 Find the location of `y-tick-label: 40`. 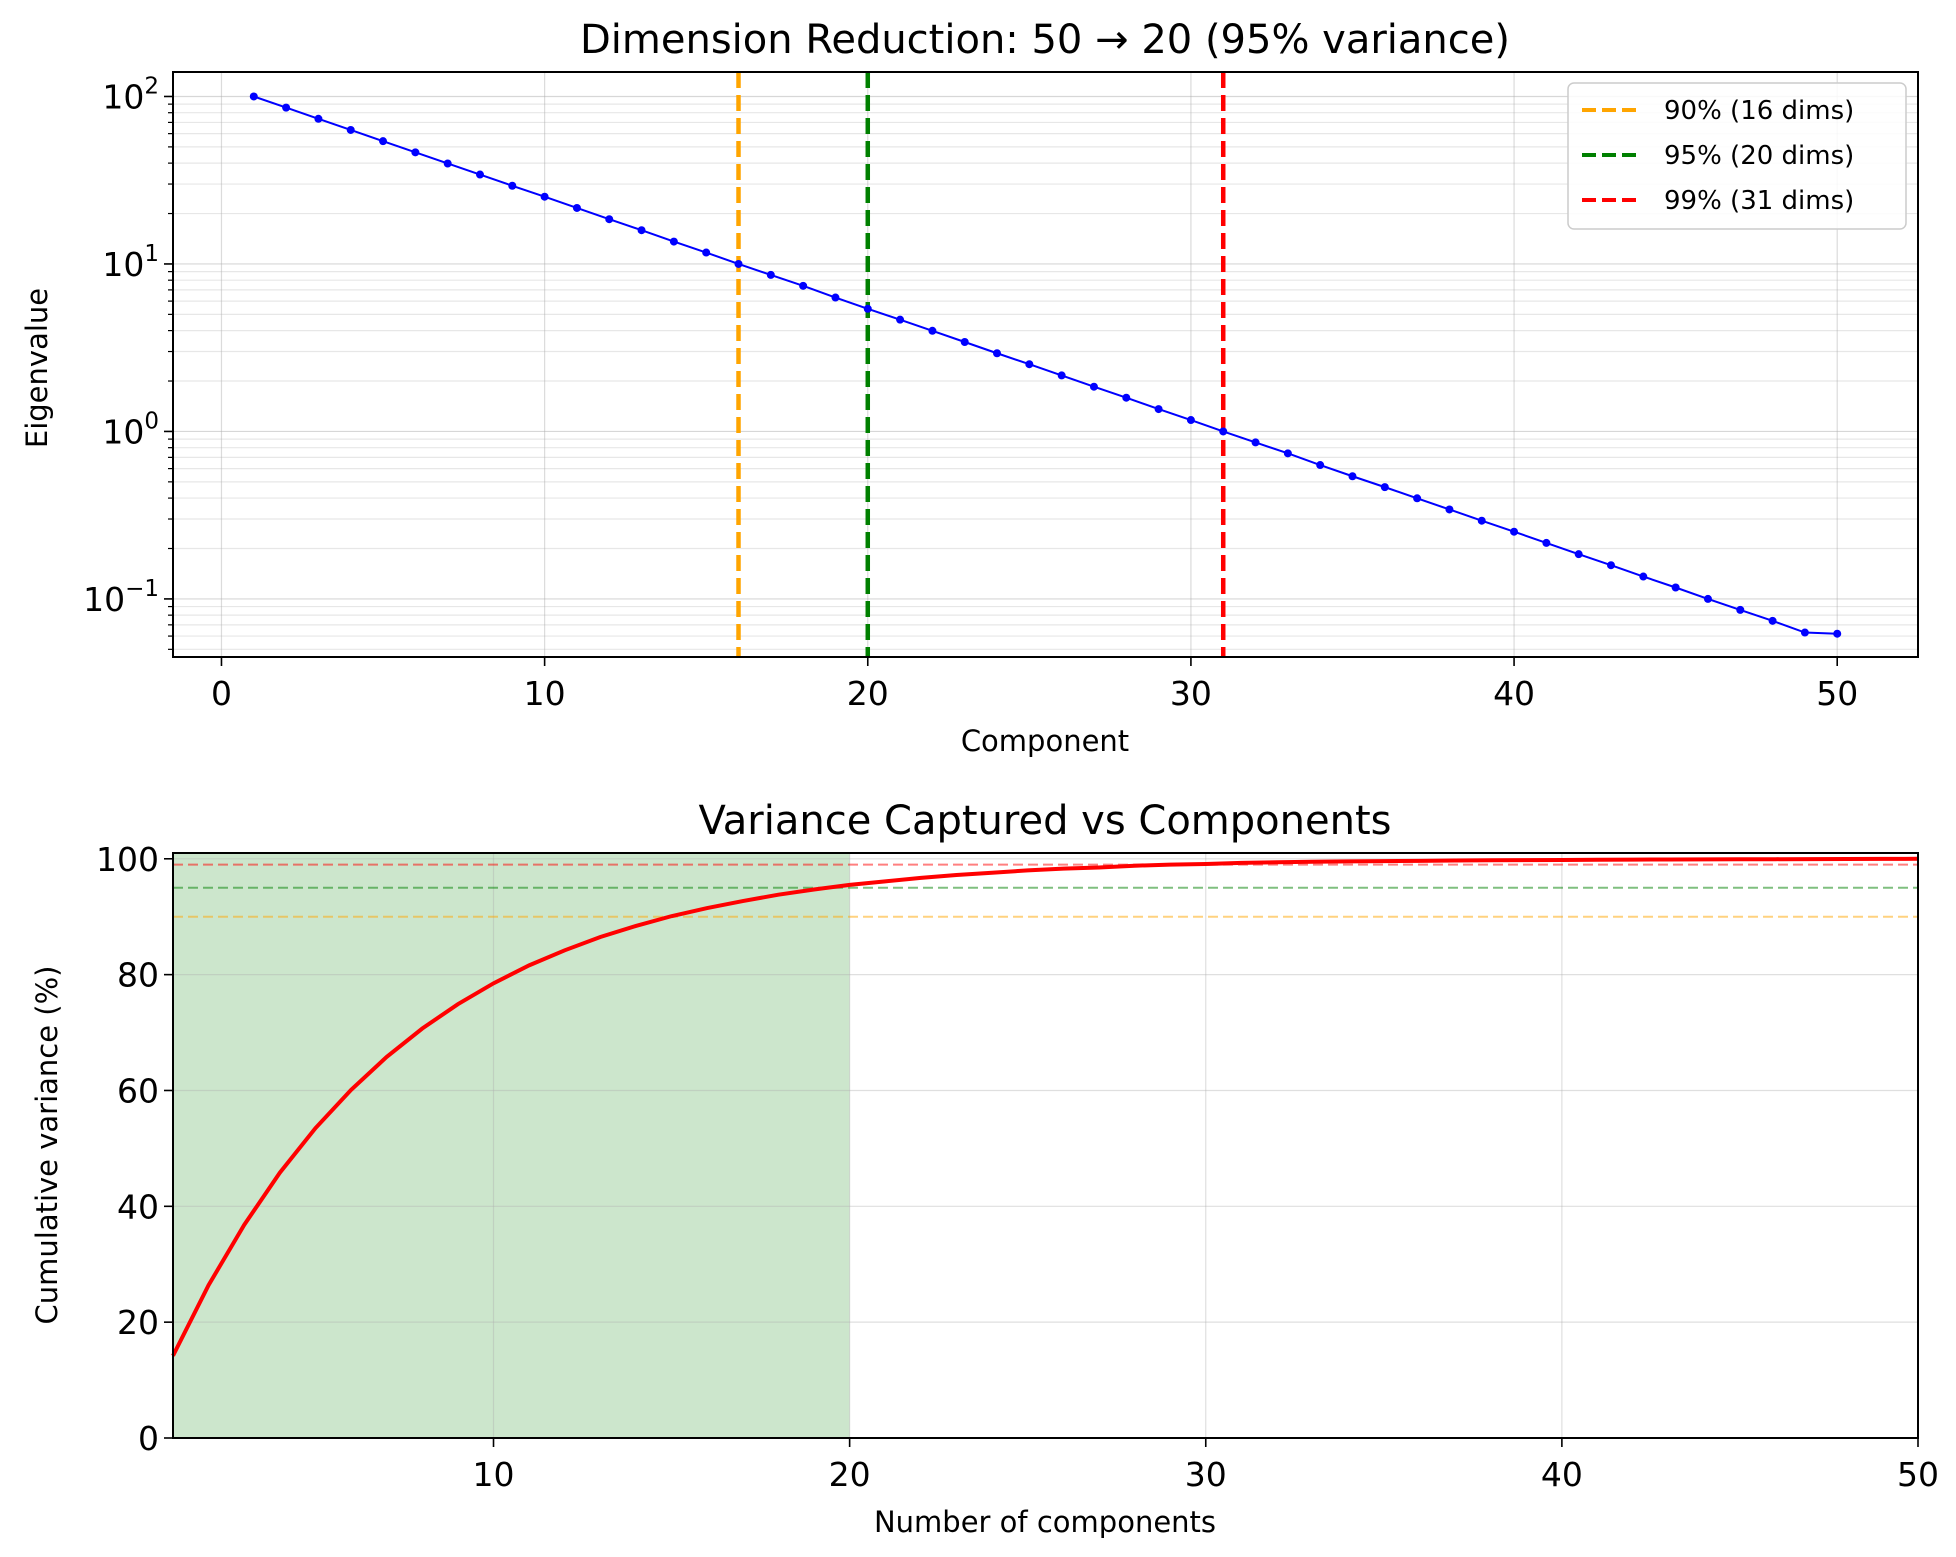

y-tick-label: 40 is located at coordinates (138, 1206).